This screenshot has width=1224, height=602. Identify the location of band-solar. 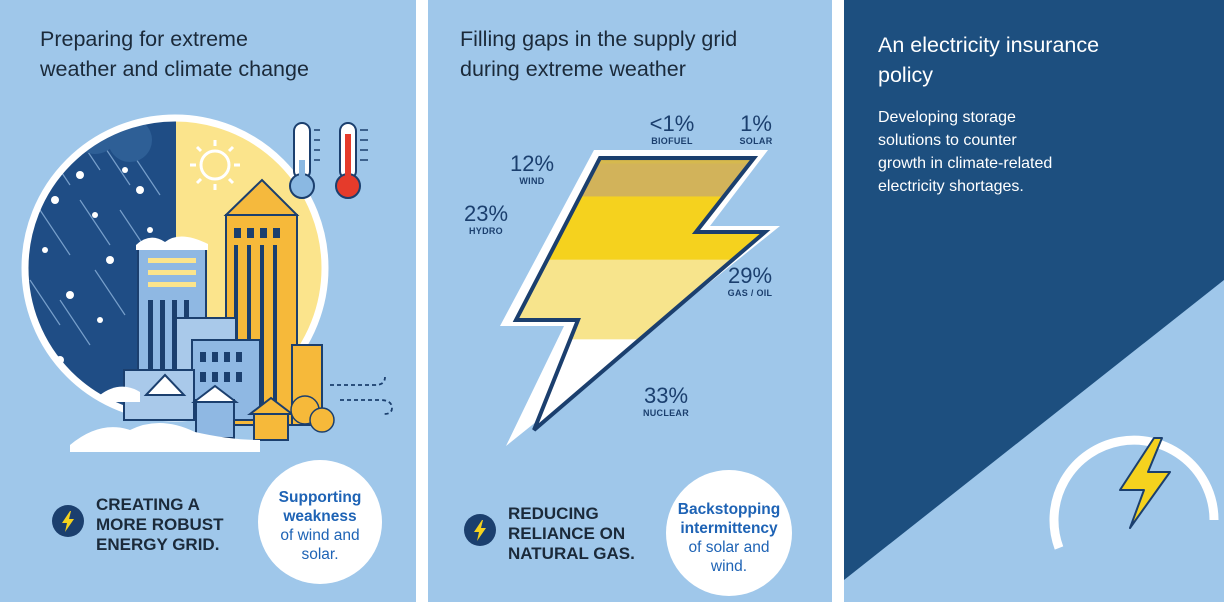
(640, 162).